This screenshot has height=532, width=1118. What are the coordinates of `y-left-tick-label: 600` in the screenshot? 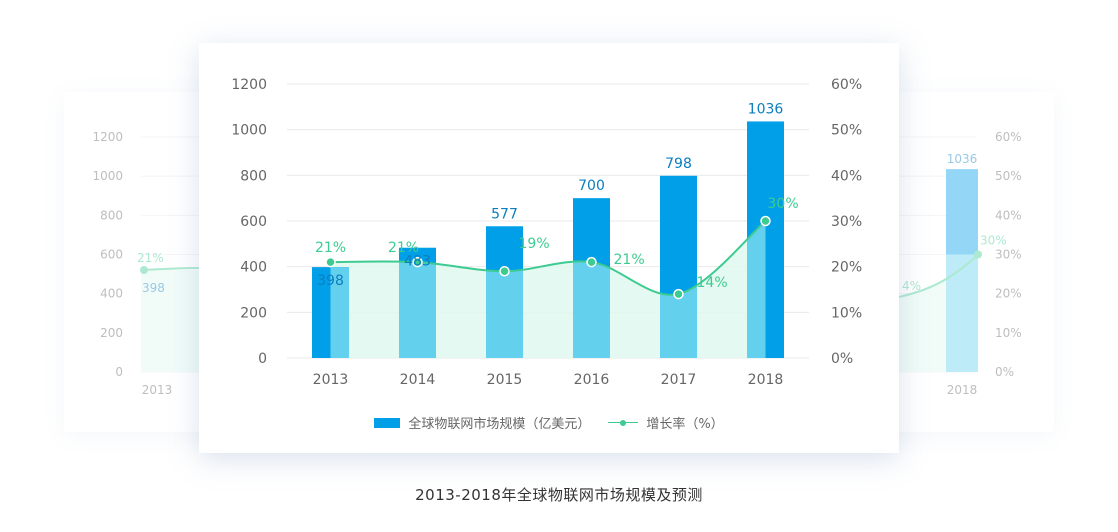 It's located at (253, 222).